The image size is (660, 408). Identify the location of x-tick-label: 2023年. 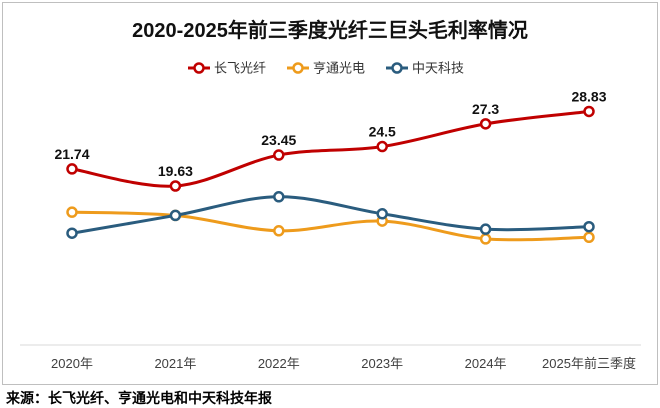
(382, 363).